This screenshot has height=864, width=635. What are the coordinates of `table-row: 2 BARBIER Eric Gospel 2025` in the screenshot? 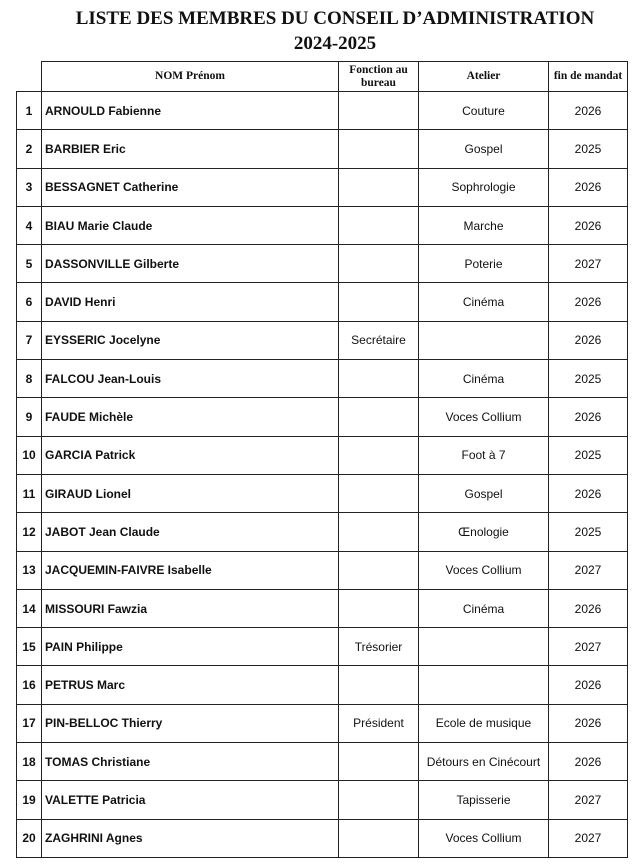 It's located at (322, 149).